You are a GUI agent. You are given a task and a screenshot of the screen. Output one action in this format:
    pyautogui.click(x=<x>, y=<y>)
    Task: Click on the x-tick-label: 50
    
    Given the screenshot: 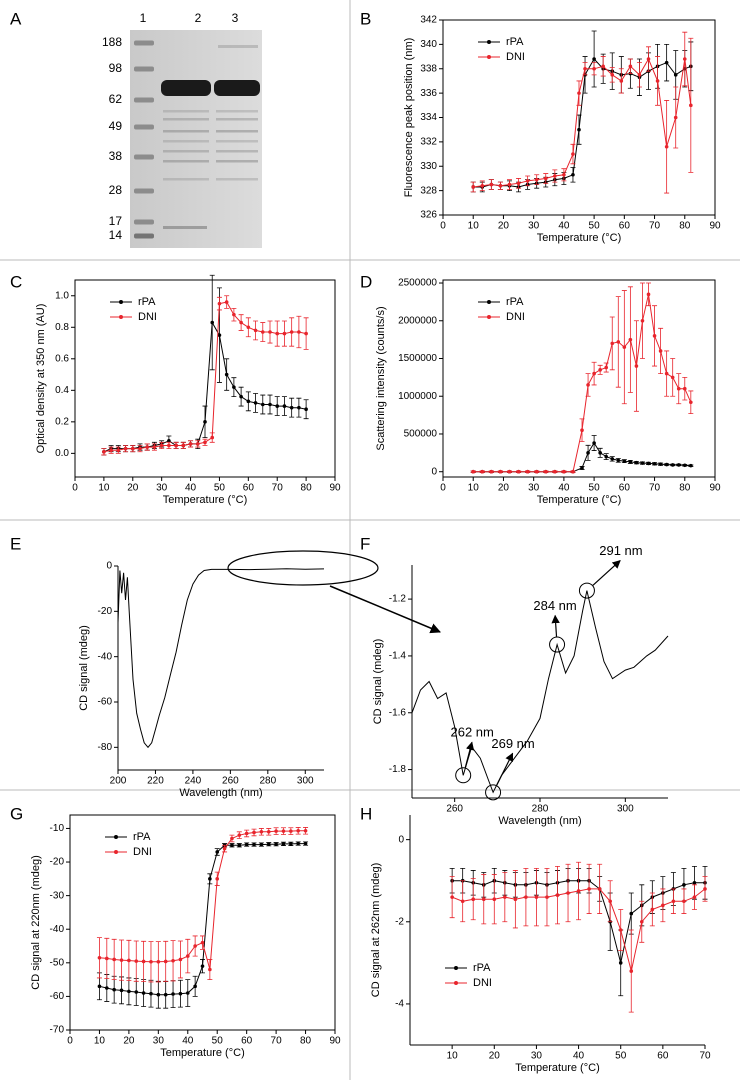 What is the action you would take?
    pyautogui.click(x=595, y=226)
    